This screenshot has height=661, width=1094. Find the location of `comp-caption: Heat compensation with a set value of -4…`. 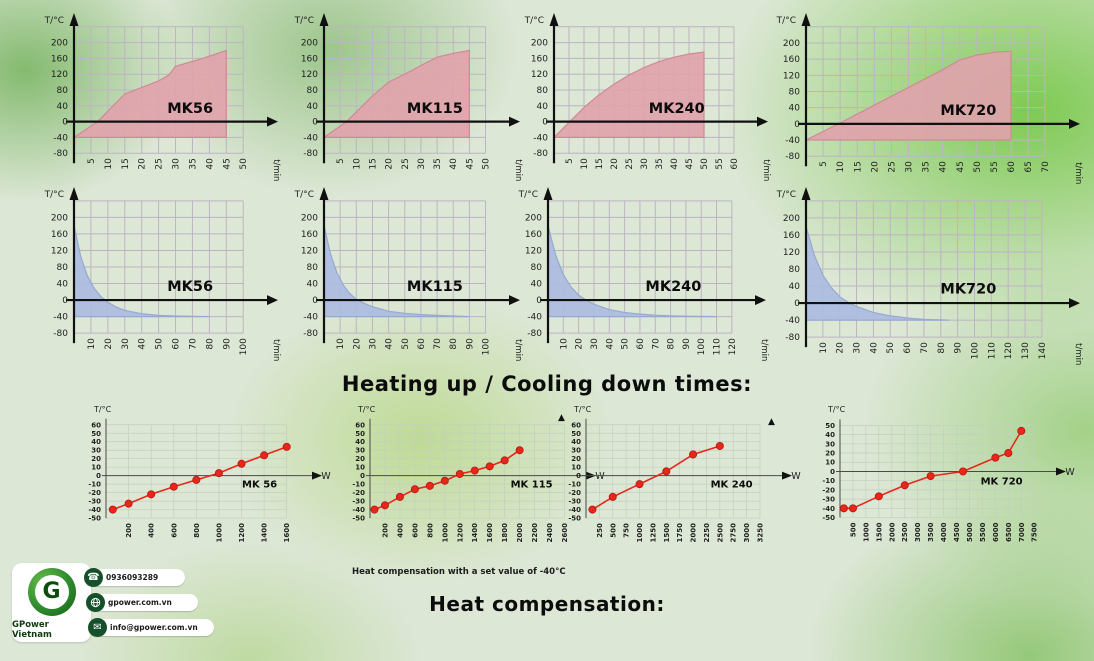

comp-caption: Heat compensation with a set value of -4… is located at coordinates (459, 572).